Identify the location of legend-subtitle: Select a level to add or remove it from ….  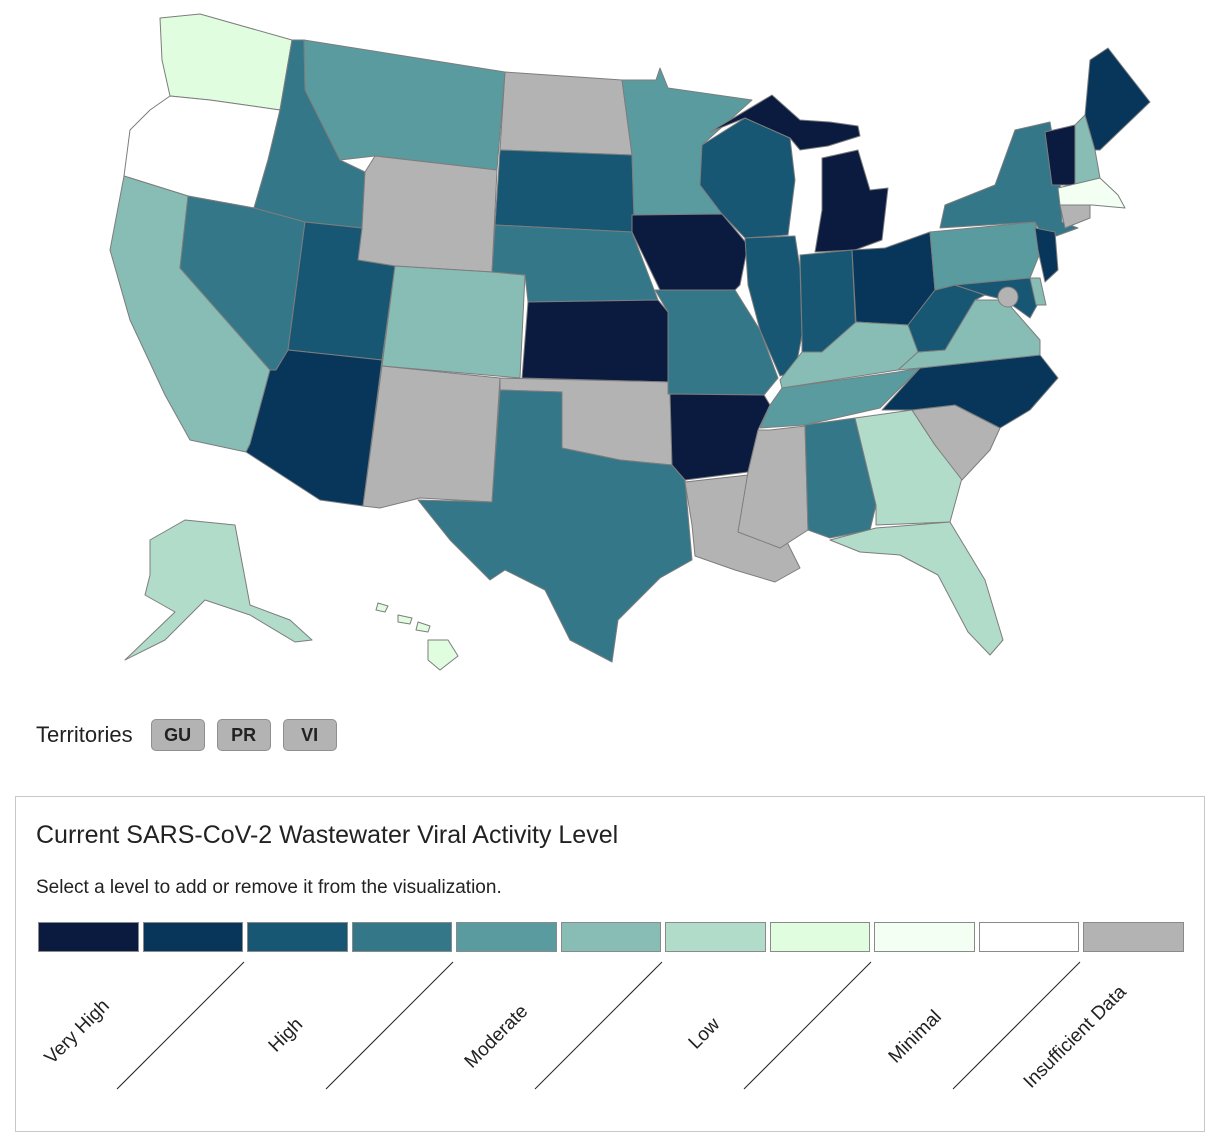
(269, 887).